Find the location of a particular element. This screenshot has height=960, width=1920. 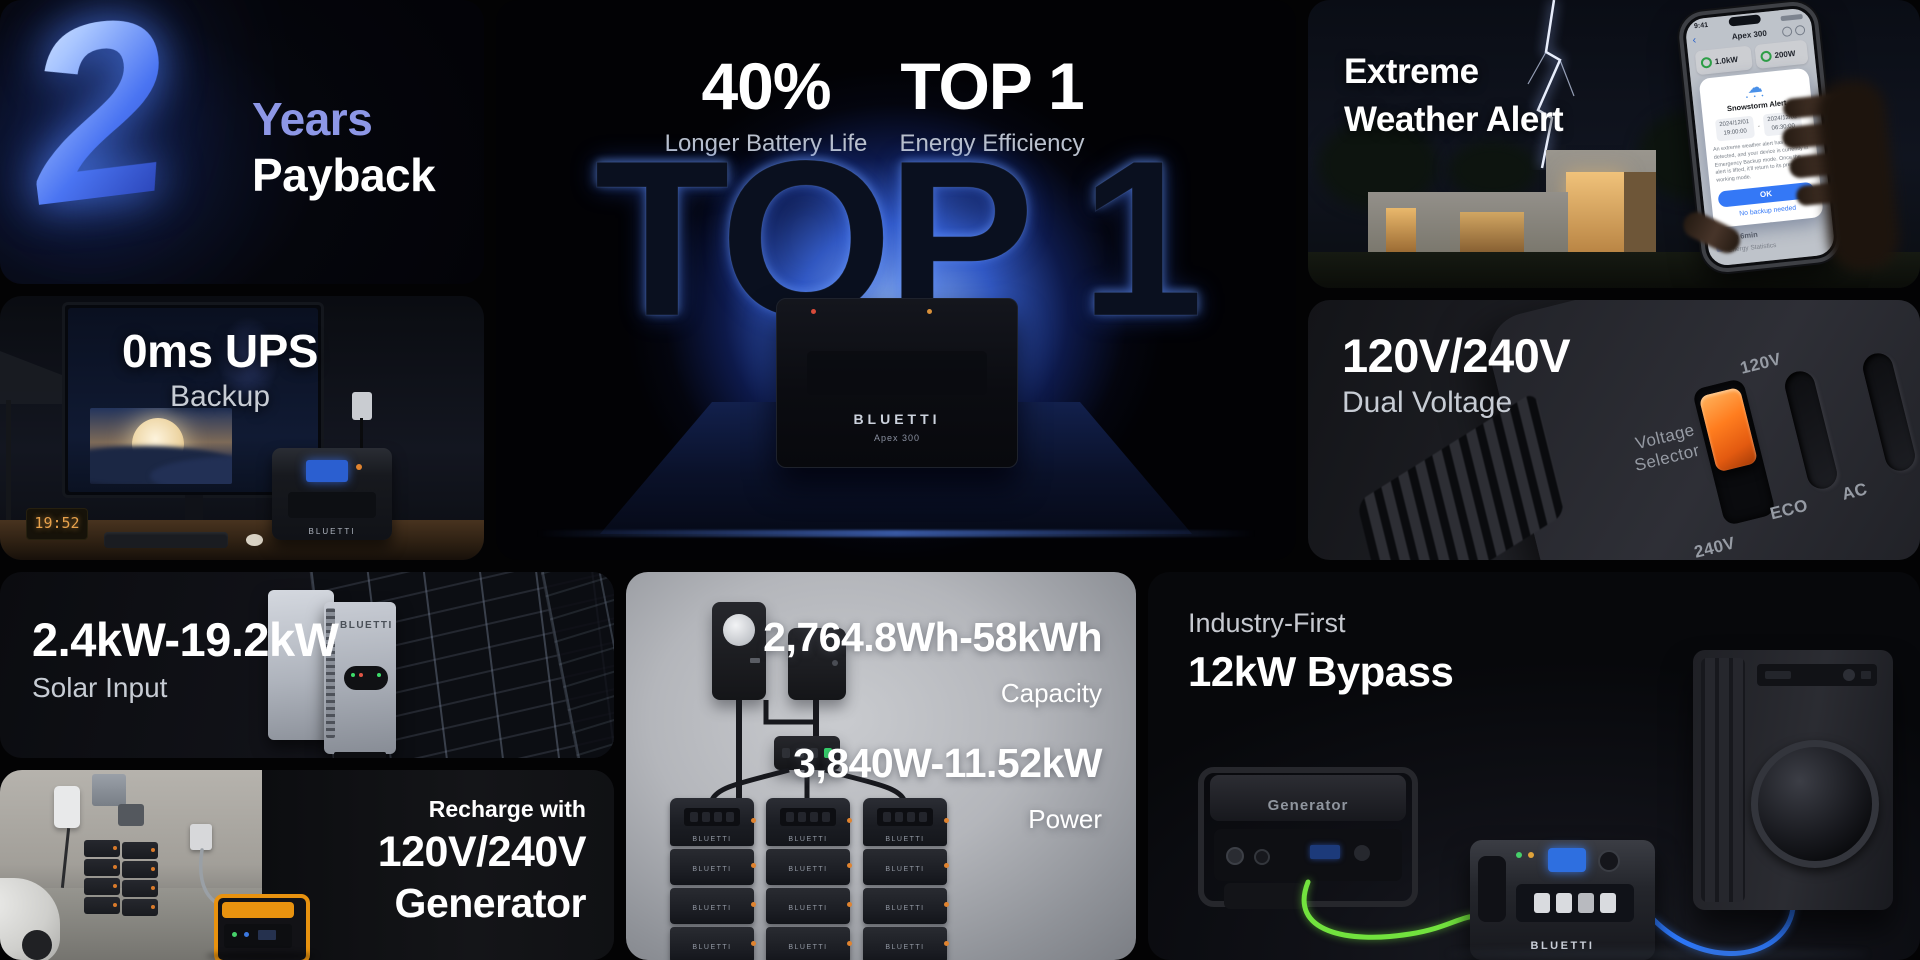

generator-panel is located at coordinates (258, 936).